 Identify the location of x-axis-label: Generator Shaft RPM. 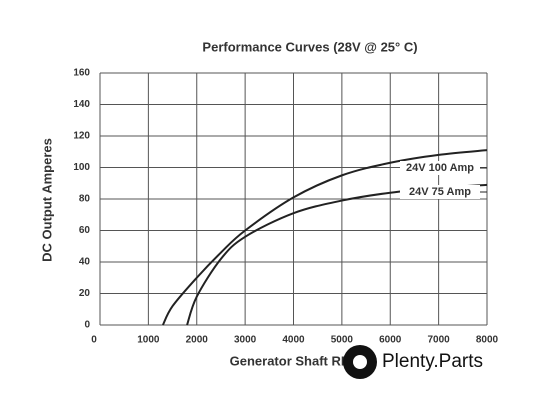
(295, 360).